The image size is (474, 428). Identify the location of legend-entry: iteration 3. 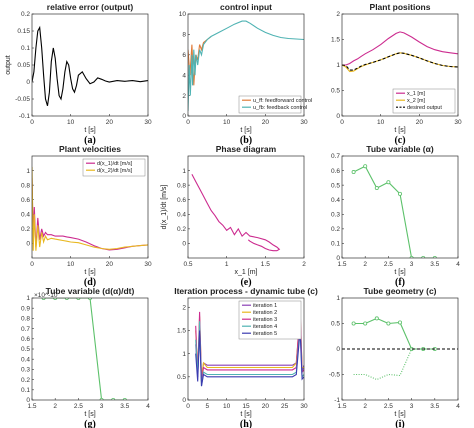
(265, 320).